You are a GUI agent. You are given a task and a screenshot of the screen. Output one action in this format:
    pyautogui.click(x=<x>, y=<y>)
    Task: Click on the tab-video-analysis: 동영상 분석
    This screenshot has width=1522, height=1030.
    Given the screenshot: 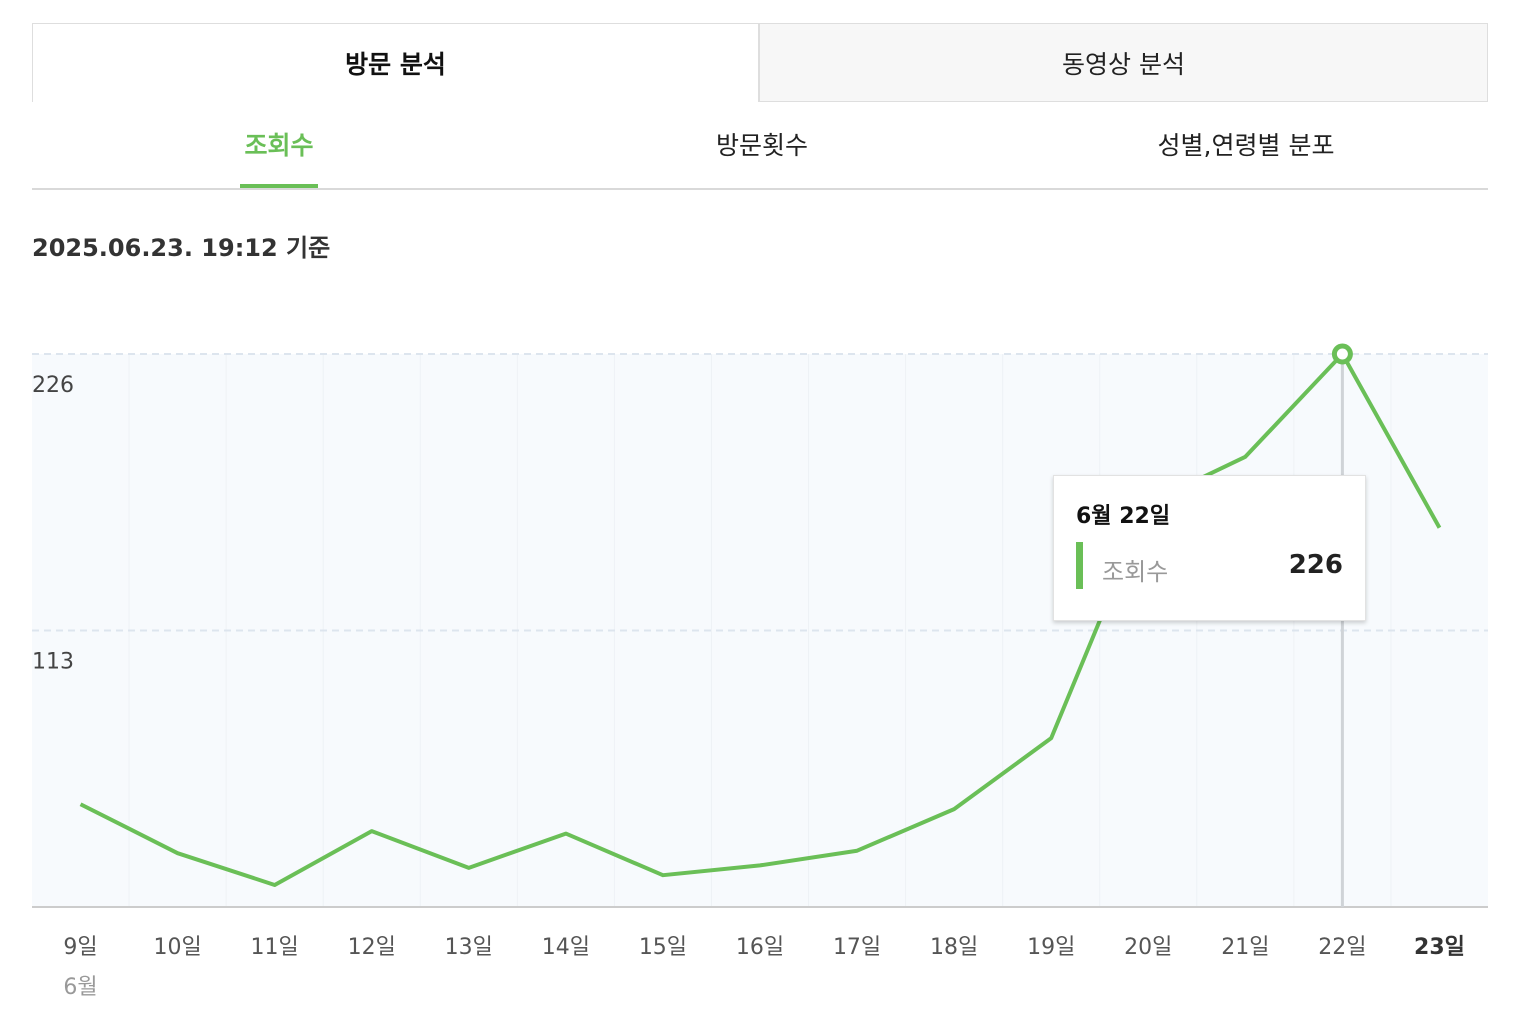 What is the action you would take?
    pyautogui.click(x=1123, y=62)
    